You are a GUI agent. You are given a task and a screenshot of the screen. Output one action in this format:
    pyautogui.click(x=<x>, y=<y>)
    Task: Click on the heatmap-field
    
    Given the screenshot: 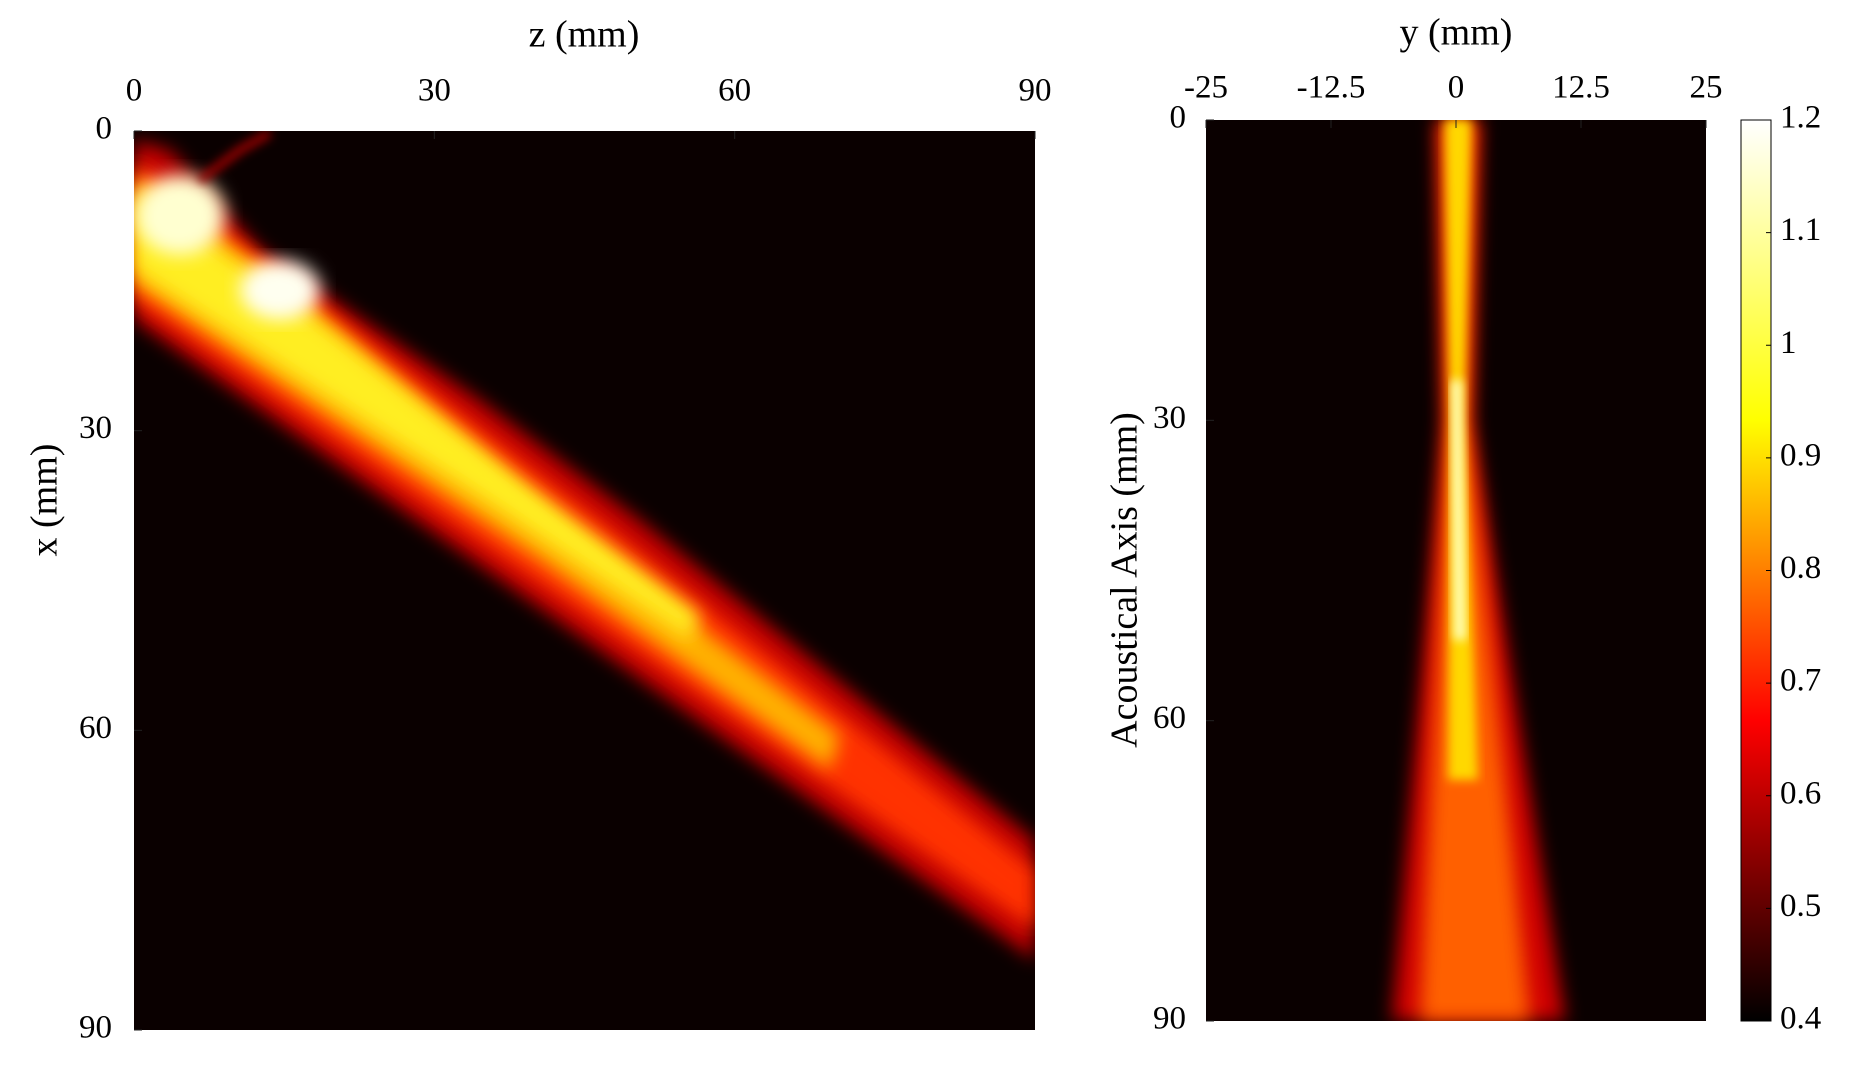 What is the action you would take?
    pyautogui.click(x=1478, y=570)
    